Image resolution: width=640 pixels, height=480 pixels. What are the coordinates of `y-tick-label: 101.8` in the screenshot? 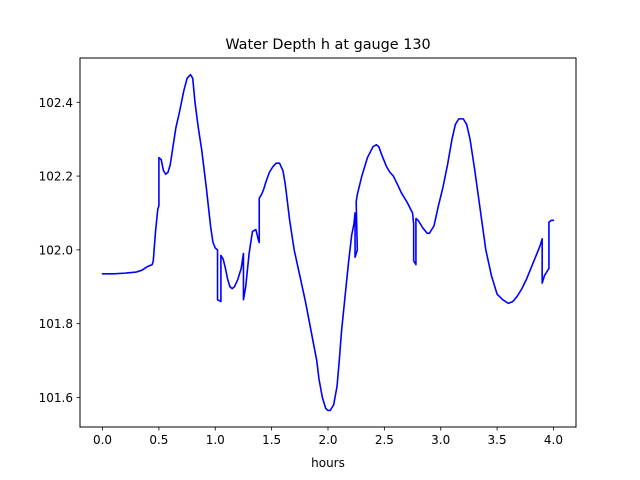 It's located at (56, 324).